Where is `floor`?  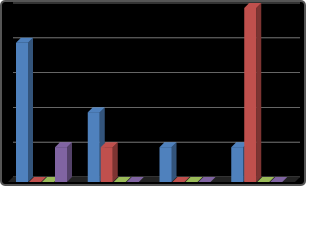
floor is located at coordinates (154, 179).